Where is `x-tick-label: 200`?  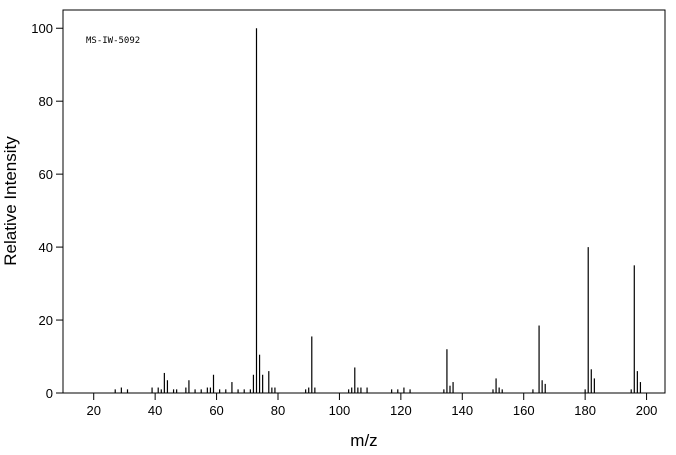 x-tick-label: 200 is located at coordinates (647, 410).